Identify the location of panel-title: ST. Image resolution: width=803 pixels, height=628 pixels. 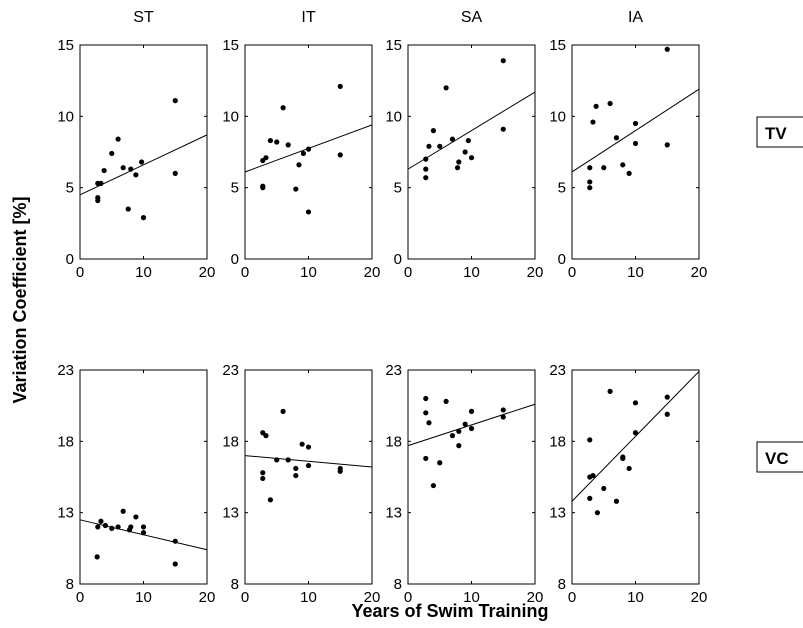
(143, 17).